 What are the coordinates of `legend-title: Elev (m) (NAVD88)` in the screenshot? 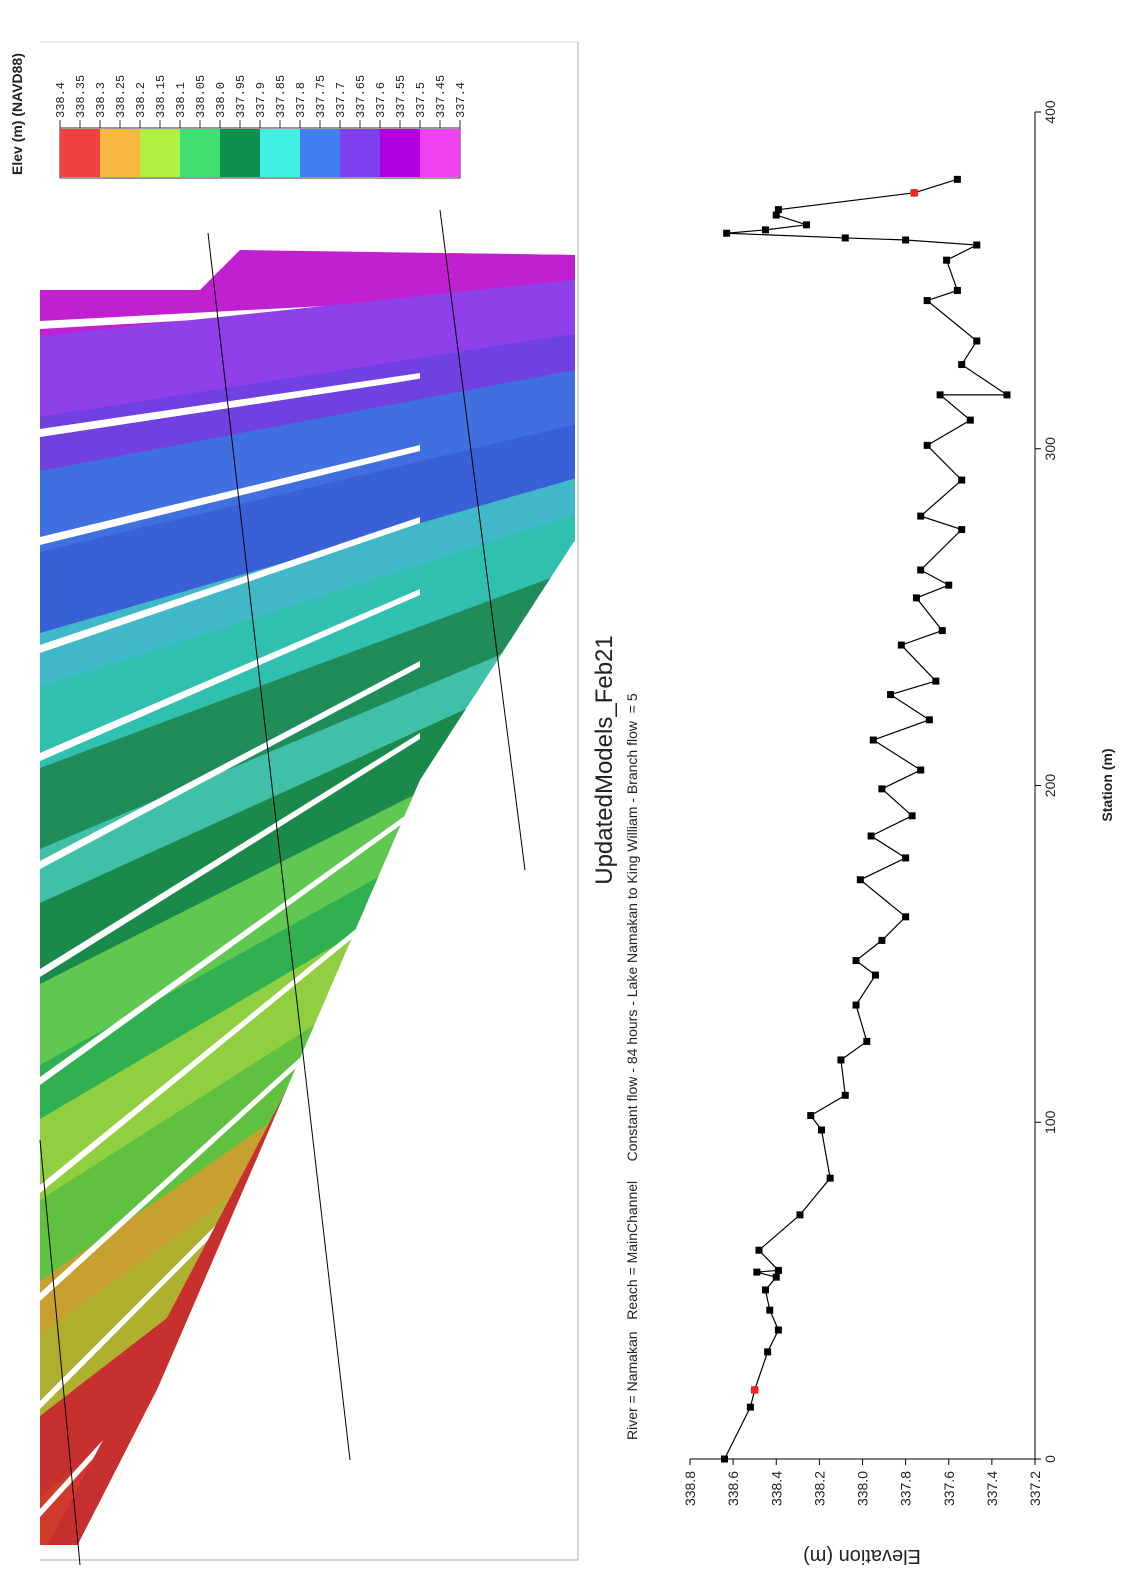 It's located at (17, 114).